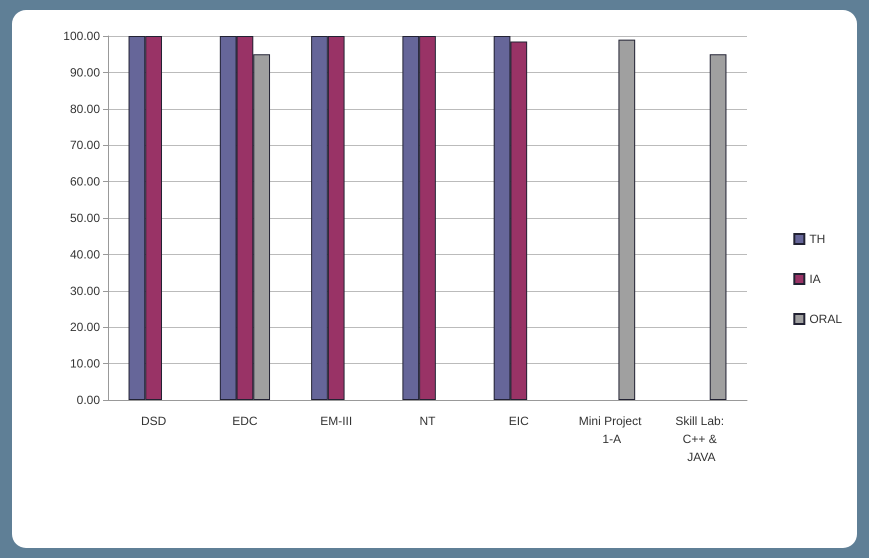 This screenshot has height=558, width=869. I want to click on y-tick-label: 50.00, so click(85, 218).